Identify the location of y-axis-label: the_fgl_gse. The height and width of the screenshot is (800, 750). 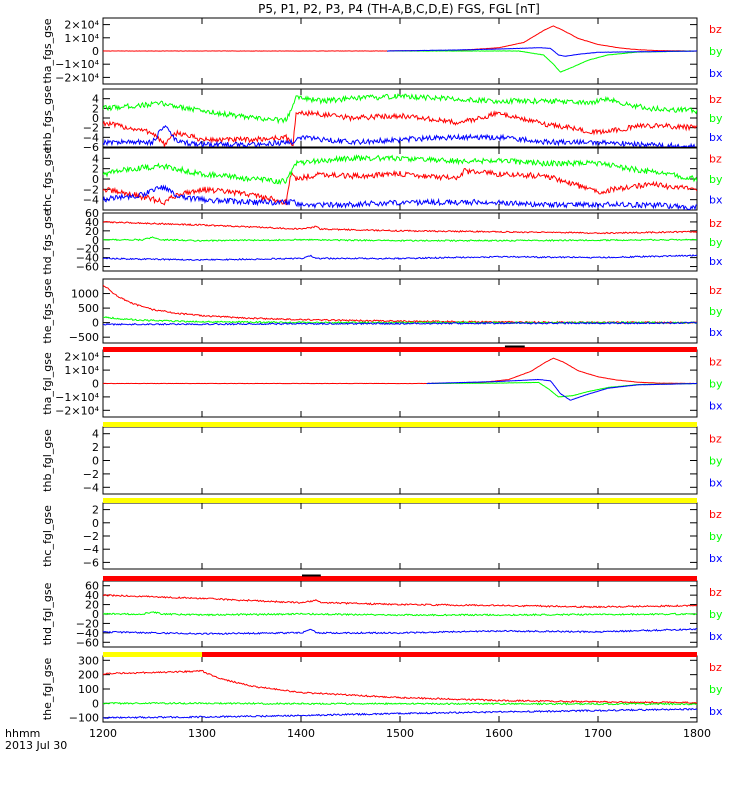
(47, 689).